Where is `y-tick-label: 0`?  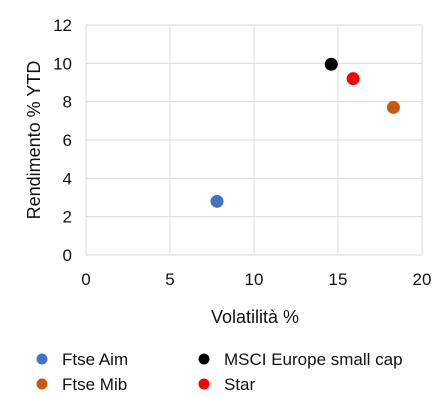
y-tick-label: 0 is located at coordinates (67, 255).